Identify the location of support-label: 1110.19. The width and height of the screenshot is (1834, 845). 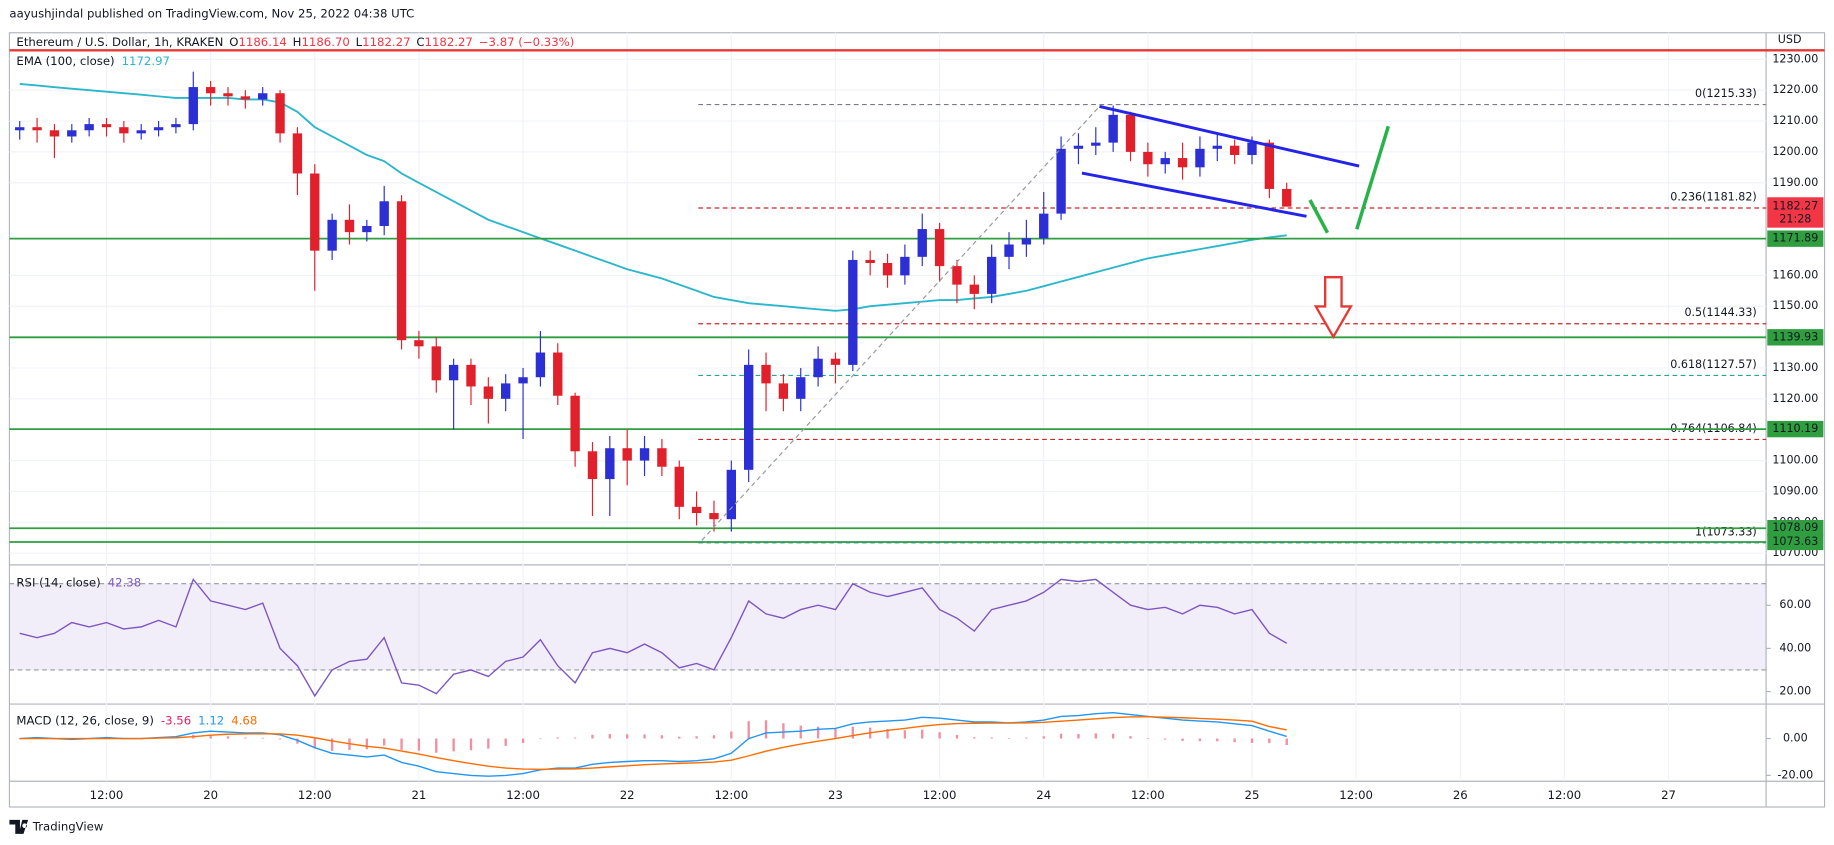
(1795, 428).